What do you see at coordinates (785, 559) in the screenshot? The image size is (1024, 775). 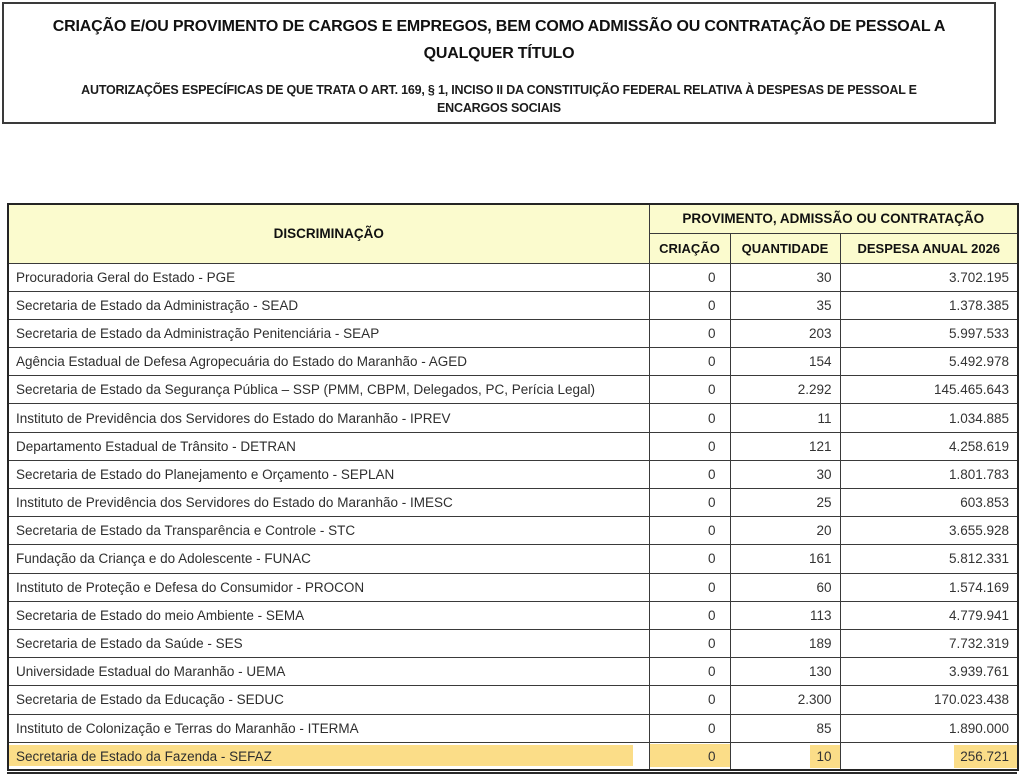 I see `quantidade-cell: 161` at bounding box center [785, 559].